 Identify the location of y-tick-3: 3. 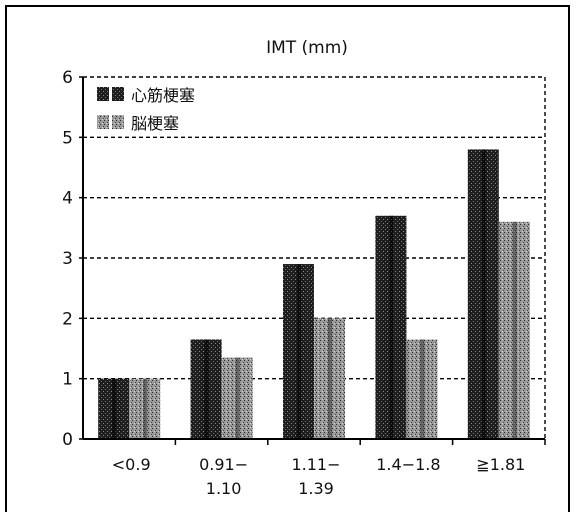
(67, 259).